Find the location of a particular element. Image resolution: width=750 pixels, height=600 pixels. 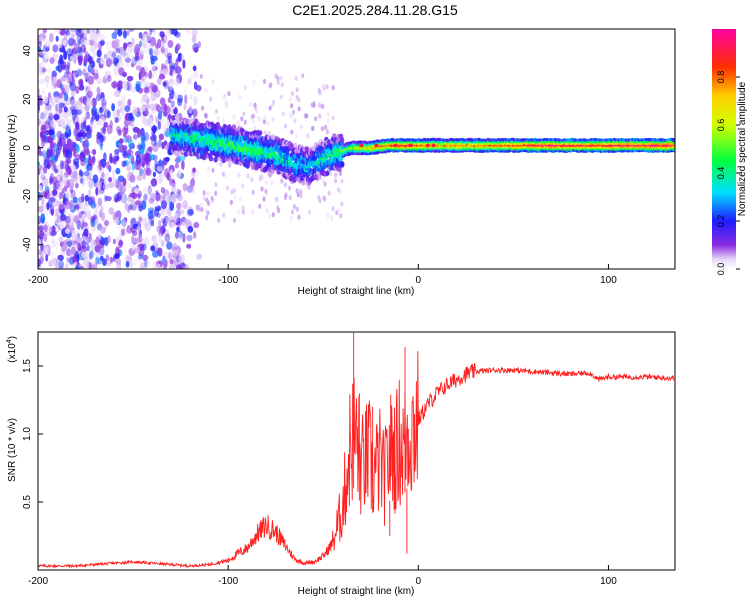

spectrogram-y-tick-label: 40 is located at coordinates (27, 51).